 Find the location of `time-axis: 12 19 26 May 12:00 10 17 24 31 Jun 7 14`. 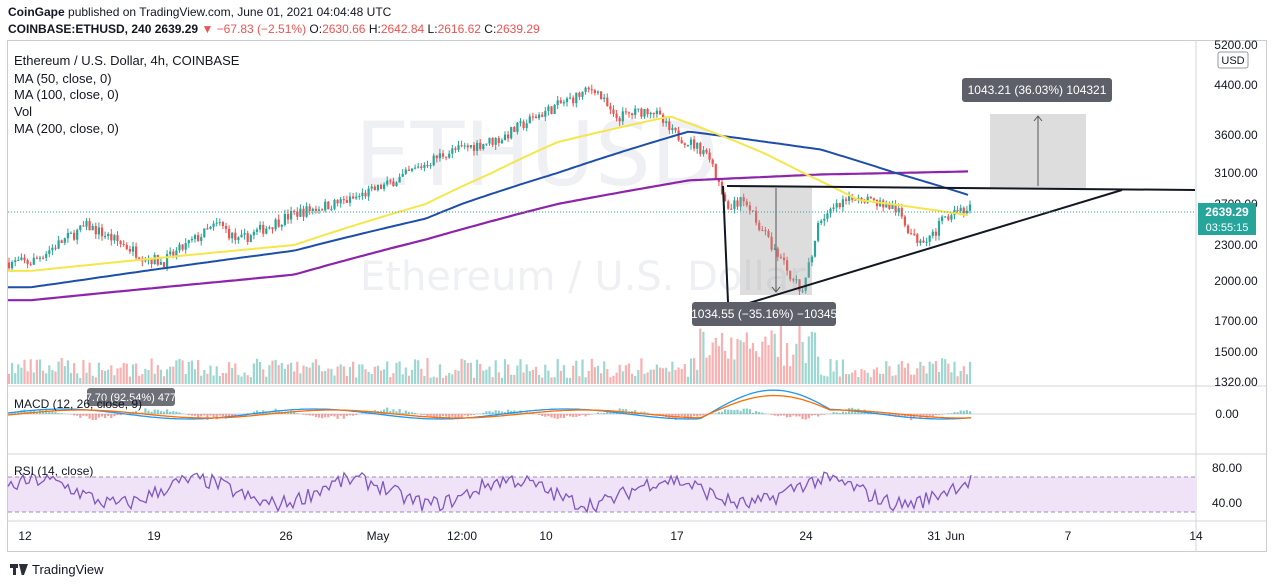

time-axis: 12 19 26 May 12:00 10 17 24 31 Jun 7 14 is located at coordinates (610, 536).